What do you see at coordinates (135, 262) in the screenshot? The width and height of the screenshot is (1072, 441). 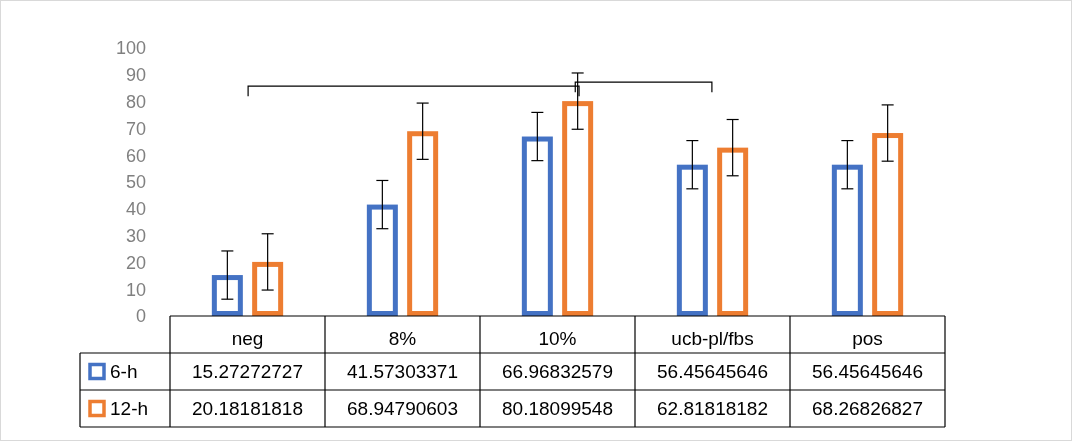 I see `y-tick-label: 20` at bounding box center [135, 262].